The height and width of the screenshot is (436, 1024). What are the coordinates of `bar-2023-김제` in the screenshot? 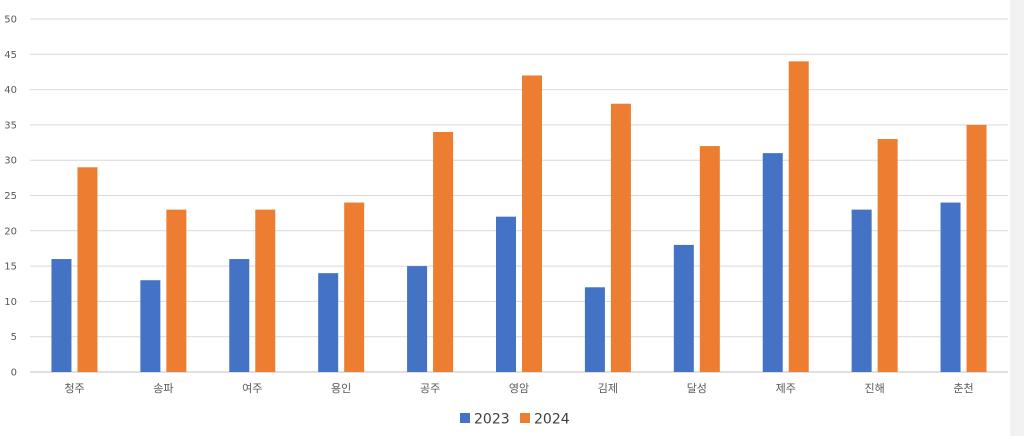 It's located at (594, 329).